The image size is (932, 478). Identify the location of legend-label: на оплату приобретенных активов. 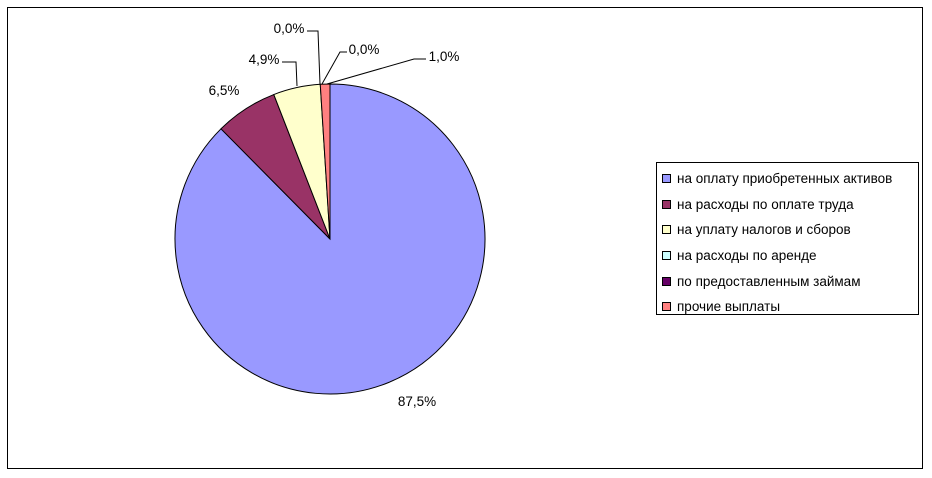
(785, 179).